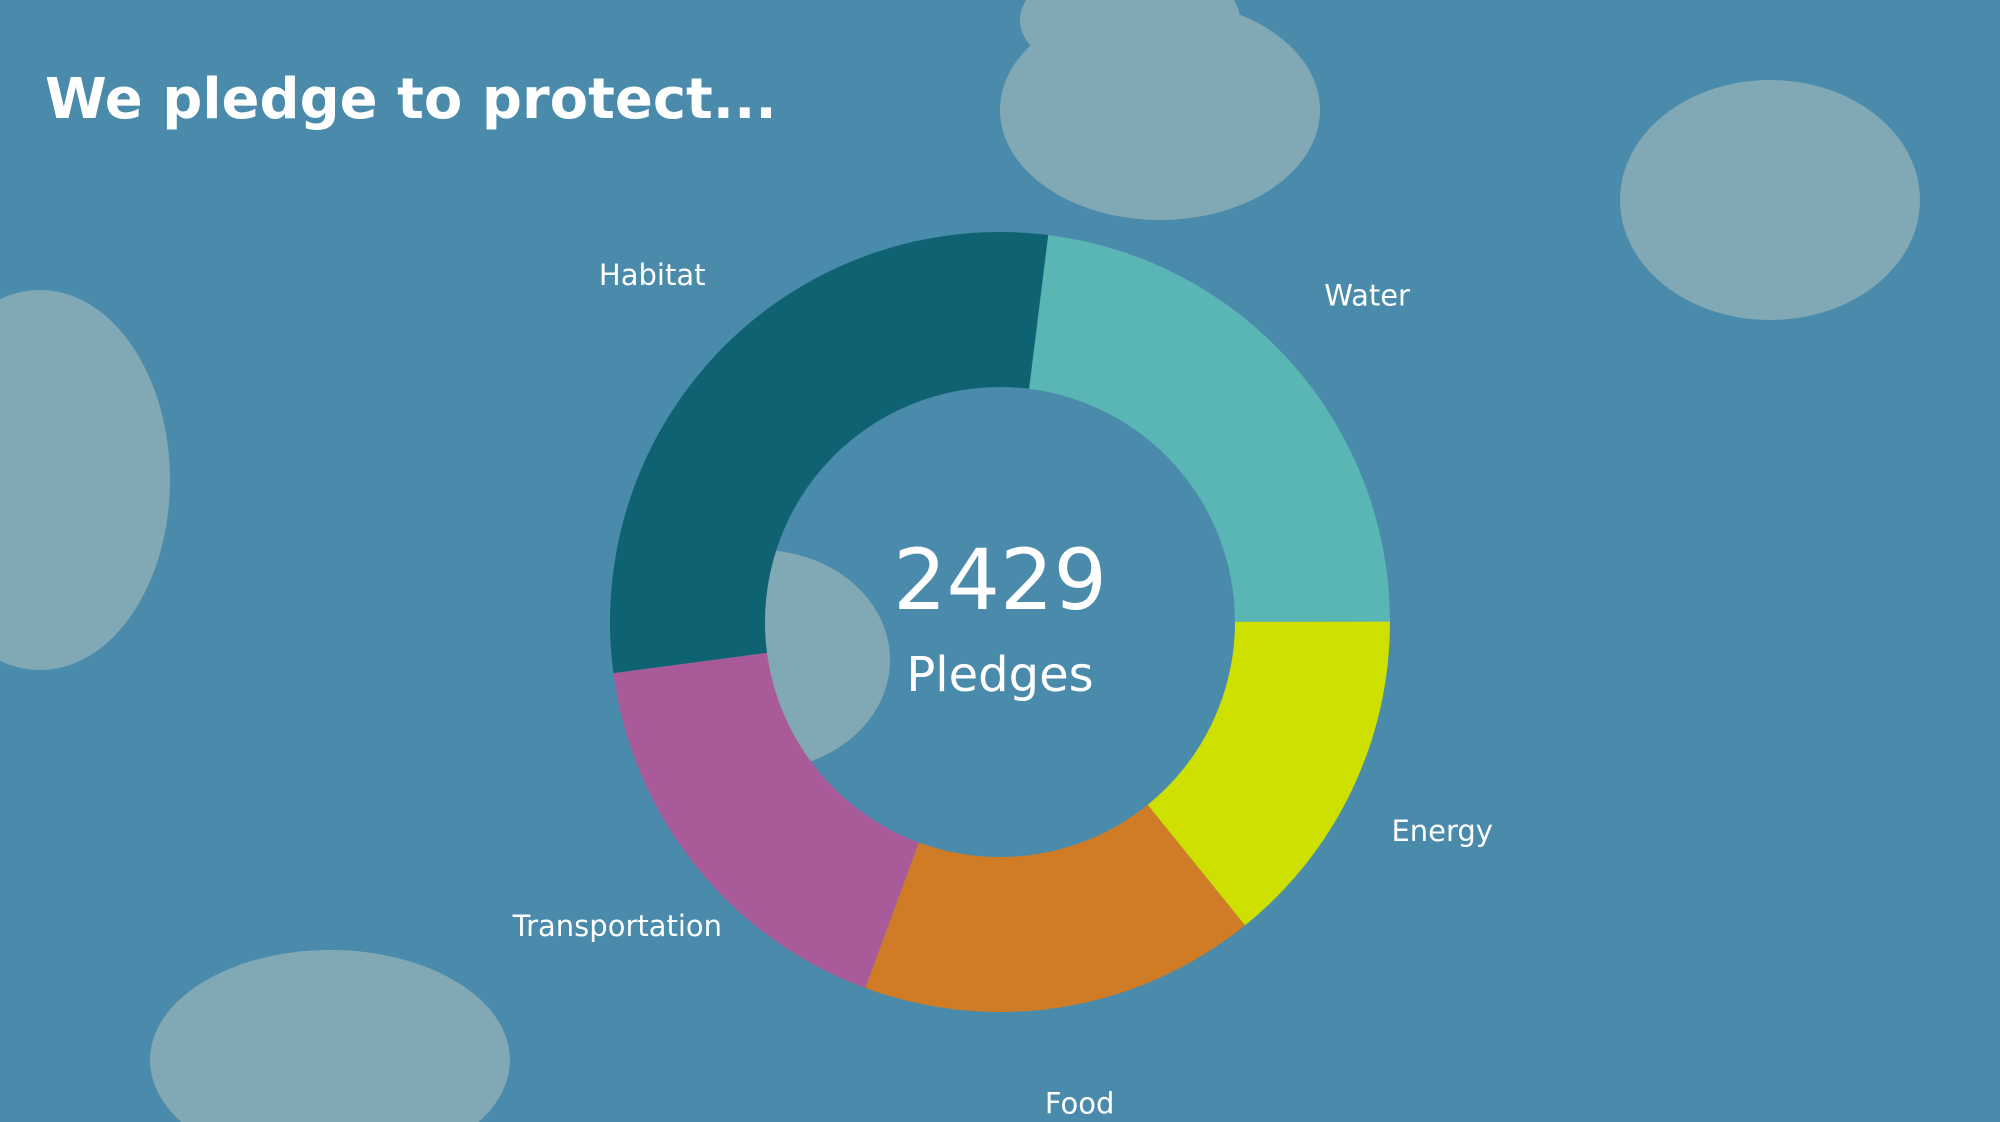  I want to click on segment-label: Water, so click(1367, 295).